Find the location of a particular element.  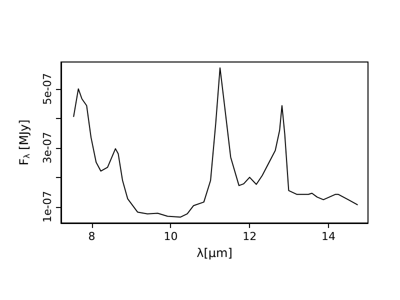

x-tick-label: 12 is located at coordinates (249, 236).